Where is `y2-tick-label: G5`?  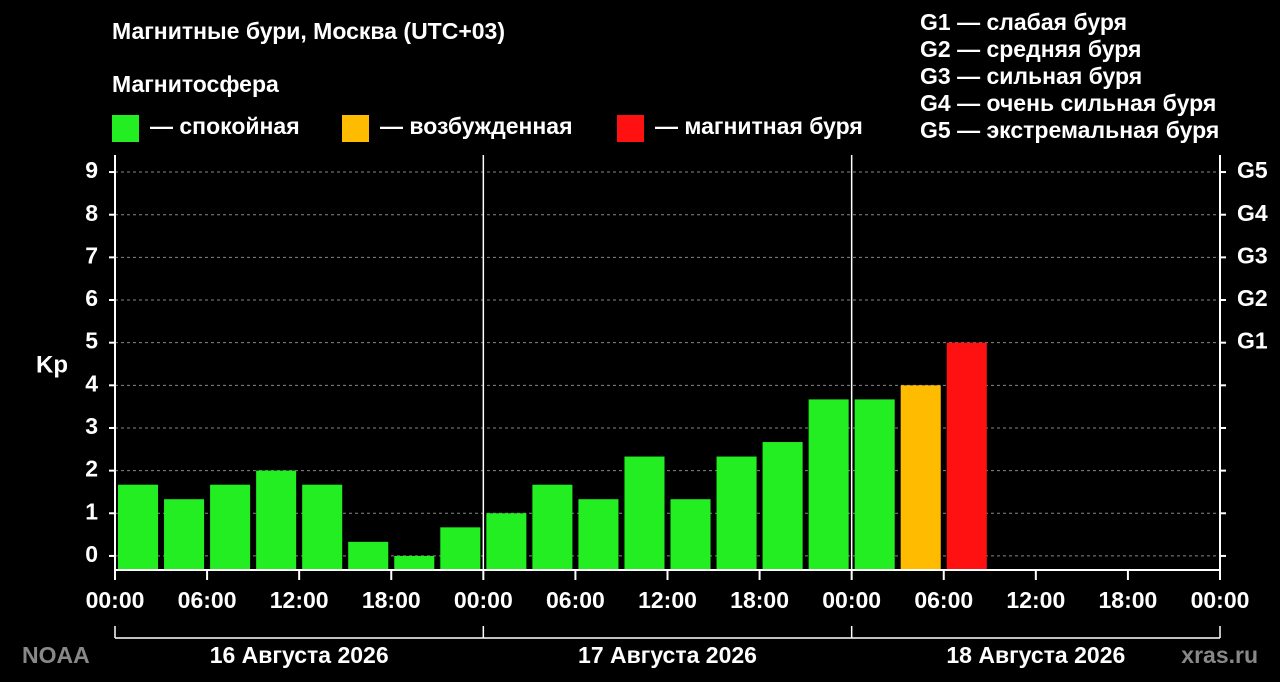 y2-tick-label: G5 is located at coordinates (1252, 170).